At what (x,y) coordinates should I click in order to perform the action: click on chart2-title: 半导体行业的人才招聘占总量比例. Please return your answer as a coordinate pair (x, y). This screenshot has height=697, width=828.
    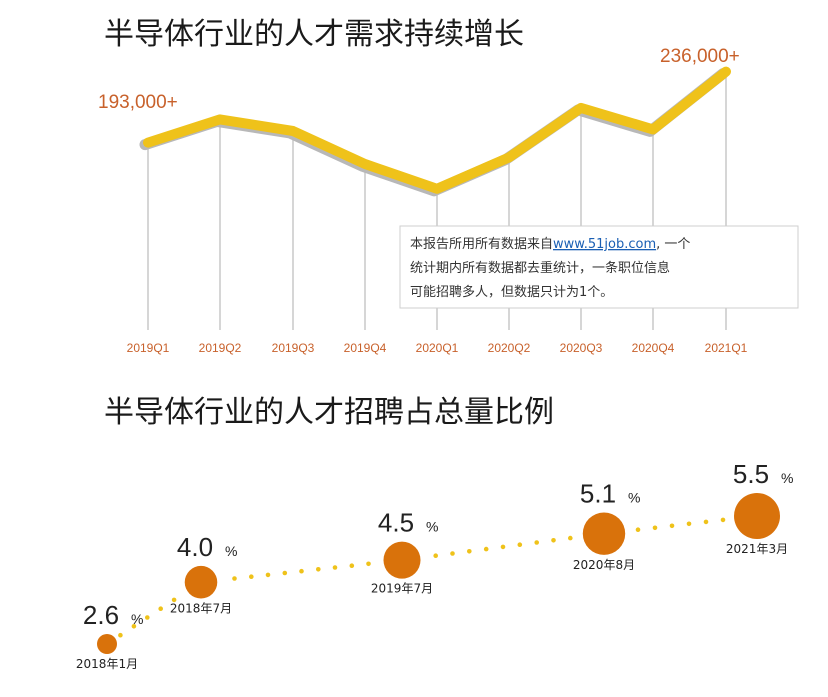
    Looking at the image, I should click on (329, 412).